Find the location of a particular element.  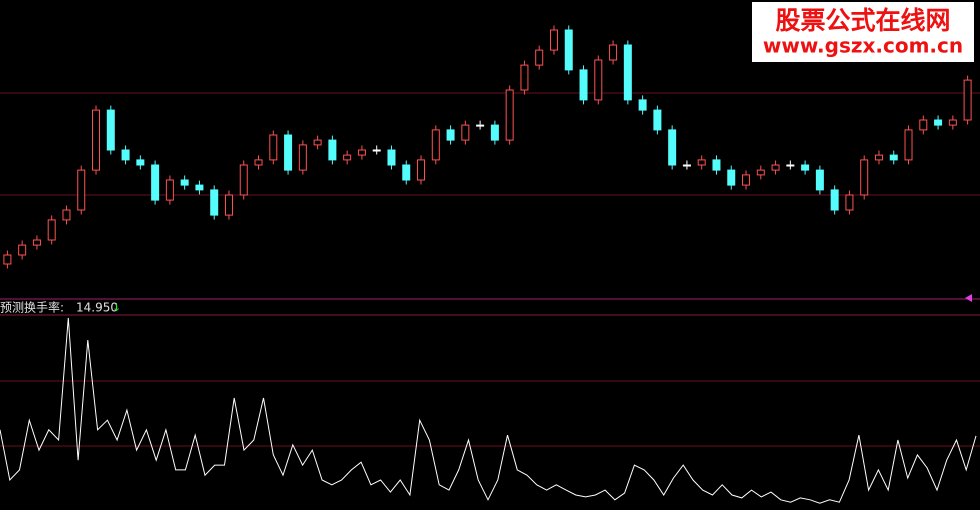

indicator-value: 14.950 is located at coordinates (97, 308).